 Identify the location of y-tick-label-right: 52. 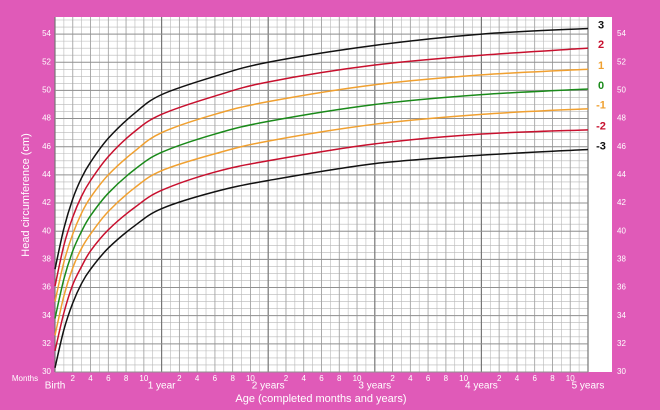
(621, 61).